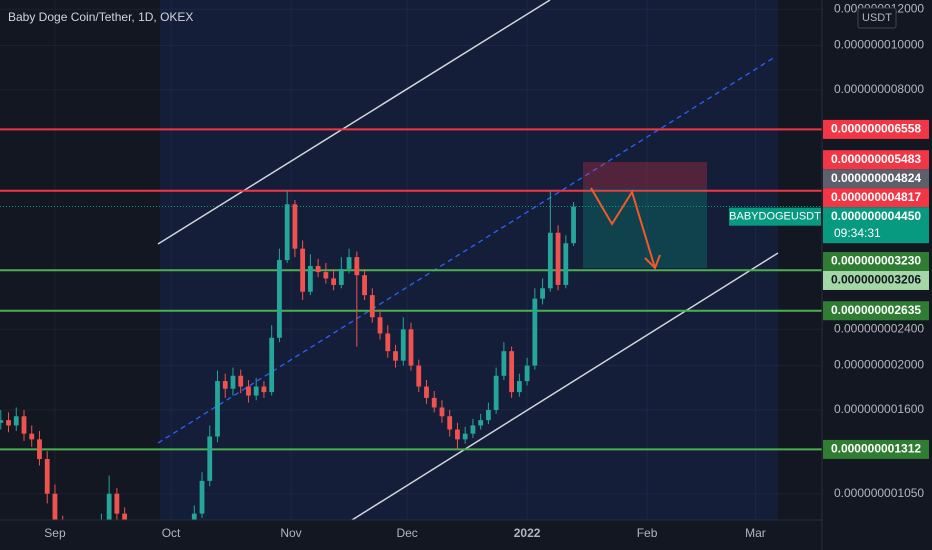 The image size is (932, 550). Describe the element at coordinates (857, 233) in the screenshot. I see `countdown: 09:34:31` at that location.